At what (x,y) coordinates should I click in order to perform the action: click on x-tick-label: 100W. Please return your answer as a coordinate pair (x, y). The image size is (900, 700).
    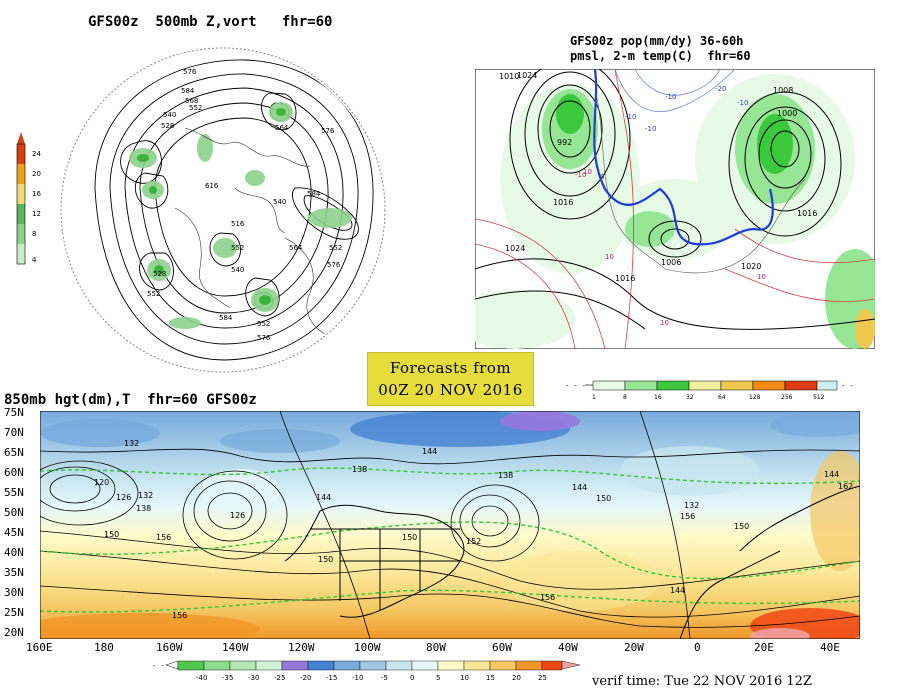
    Looking at the image, I should click on (367, 647).